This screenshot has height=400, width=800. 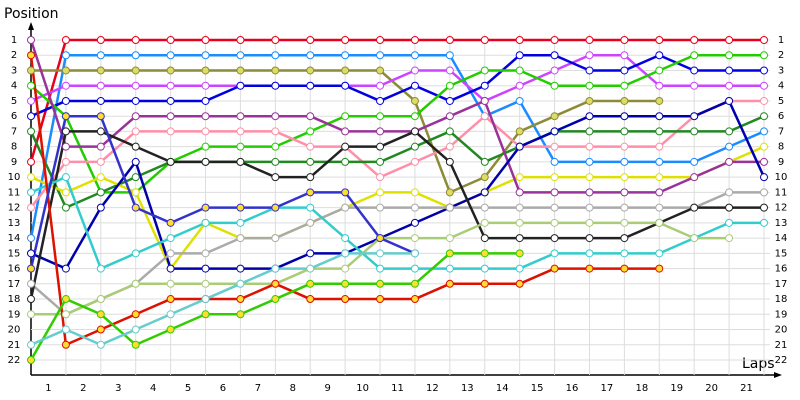 What do you see at coordinates (781, 55) in the screenshot?
I see `y-tick-label-right: 2` at bounding box center [781, 55].